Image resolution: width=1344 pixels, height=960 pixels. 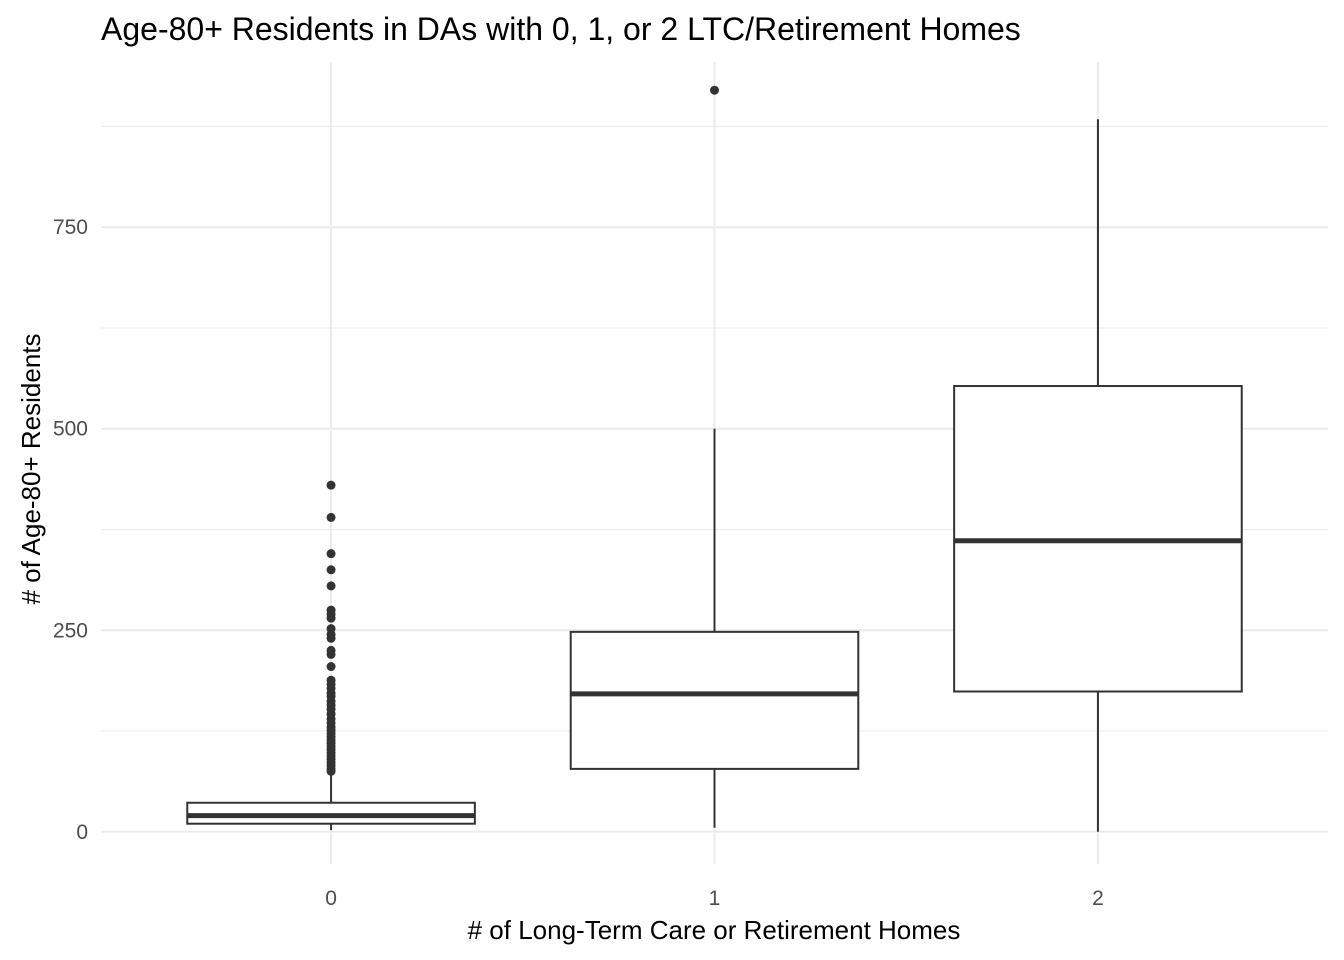 I want to click on x-tick-label: 1, so click(x=715, y=898).